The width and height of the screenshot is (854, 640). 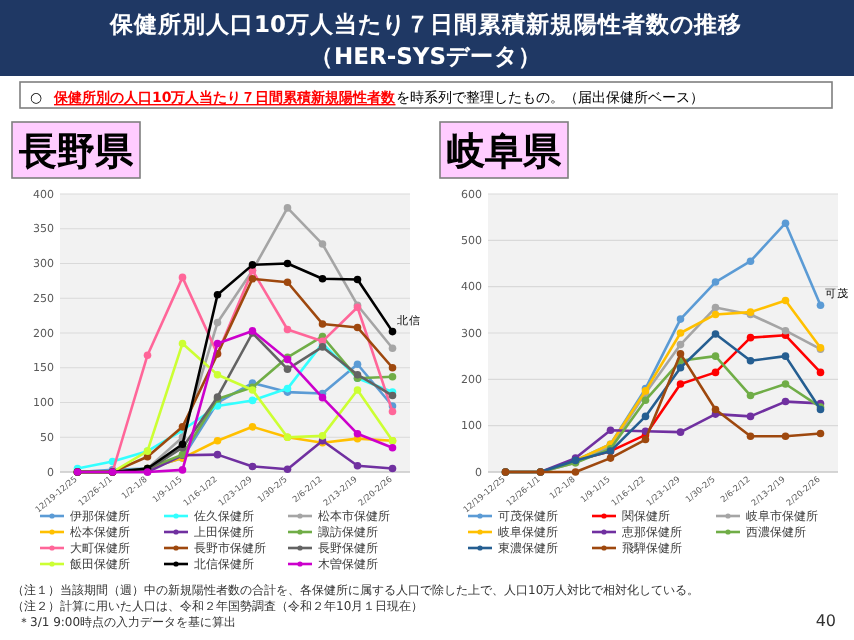 I want to click on text: （HER-SYSデータ）, so click(x=426, y=56).